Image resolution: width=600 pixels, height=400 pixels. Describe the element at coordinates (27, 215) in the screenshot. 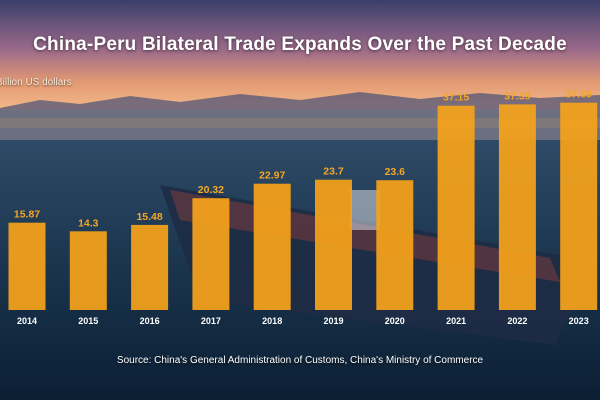

I see `bar-value-label-2014: 15.87` at that location.